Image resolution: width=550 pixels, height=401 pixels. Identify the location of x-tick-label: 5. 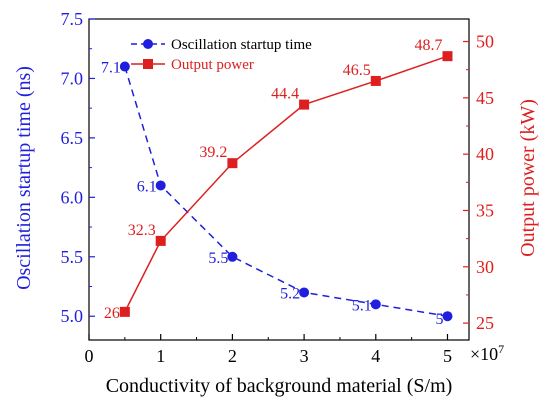
(447, 356).